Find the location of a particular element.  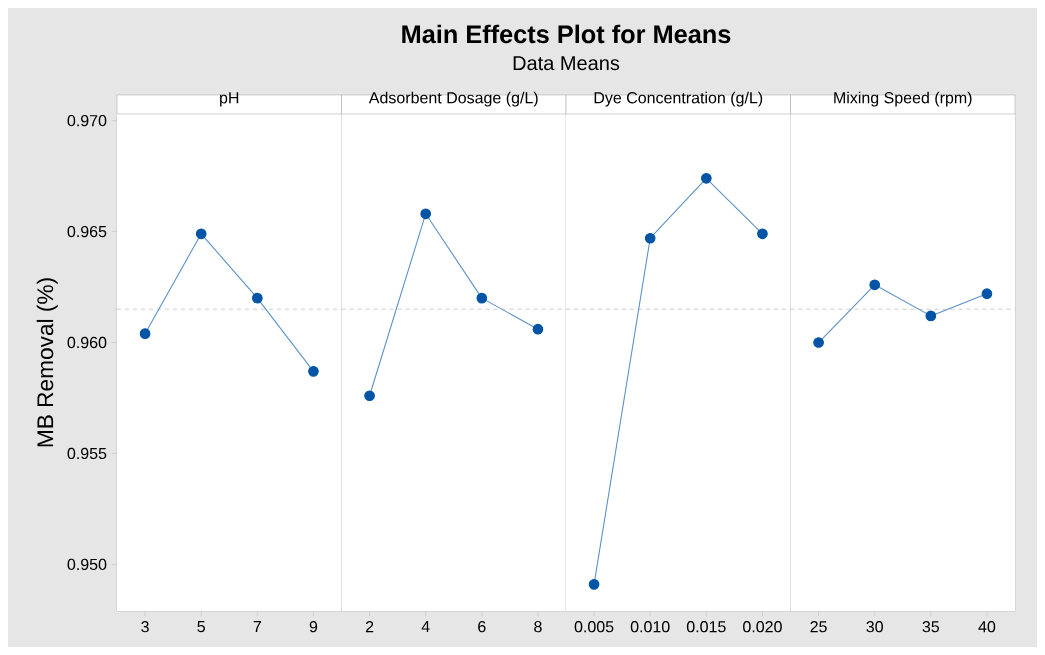

y-tick-label: 0.955 is located at coordinates (87, 453).